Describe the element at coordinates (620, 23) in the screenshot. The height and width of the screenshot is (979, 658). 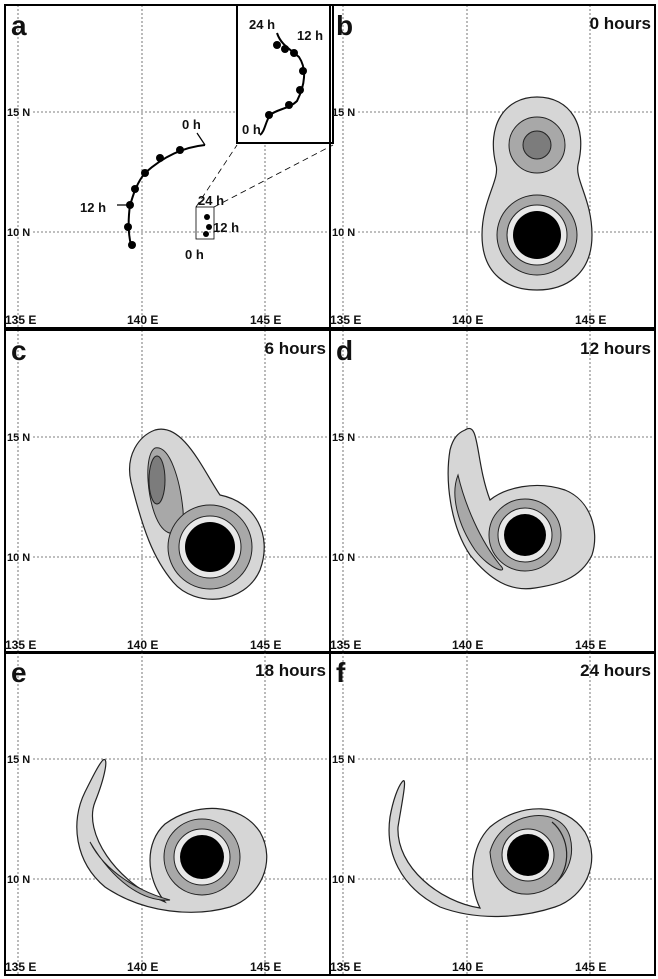
I see `time-label: 0 hours` at that location.